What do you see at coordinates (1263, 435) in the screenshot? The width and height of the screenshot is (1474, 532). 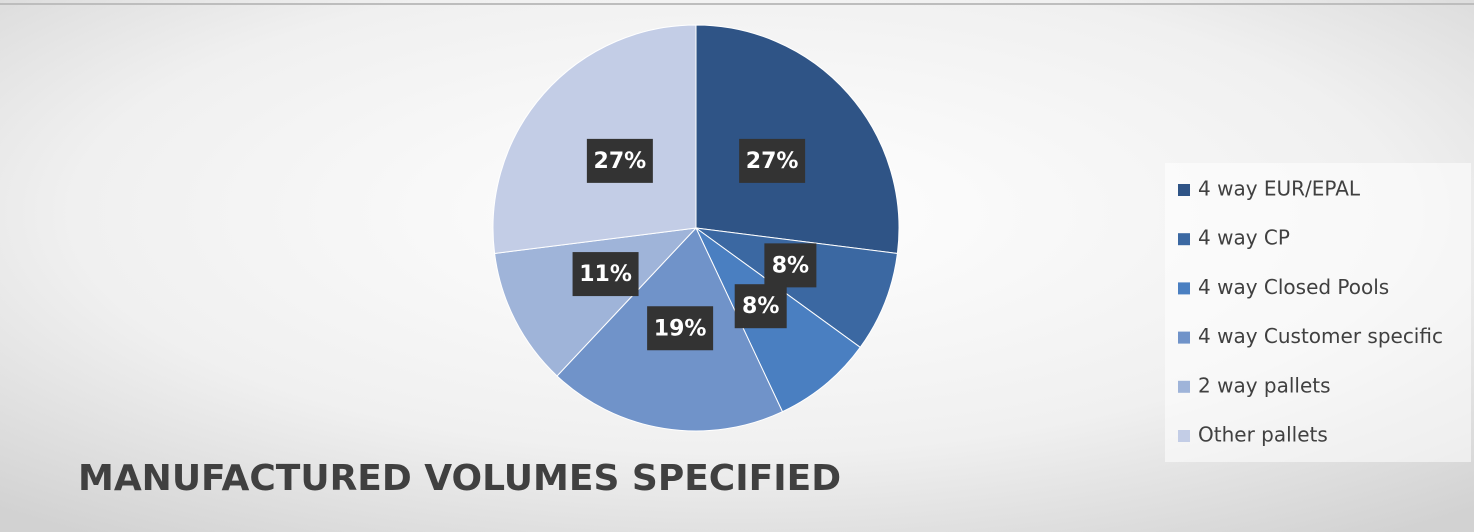 I see `legend-label: Other pallets` at bounding box center [1263, 435].